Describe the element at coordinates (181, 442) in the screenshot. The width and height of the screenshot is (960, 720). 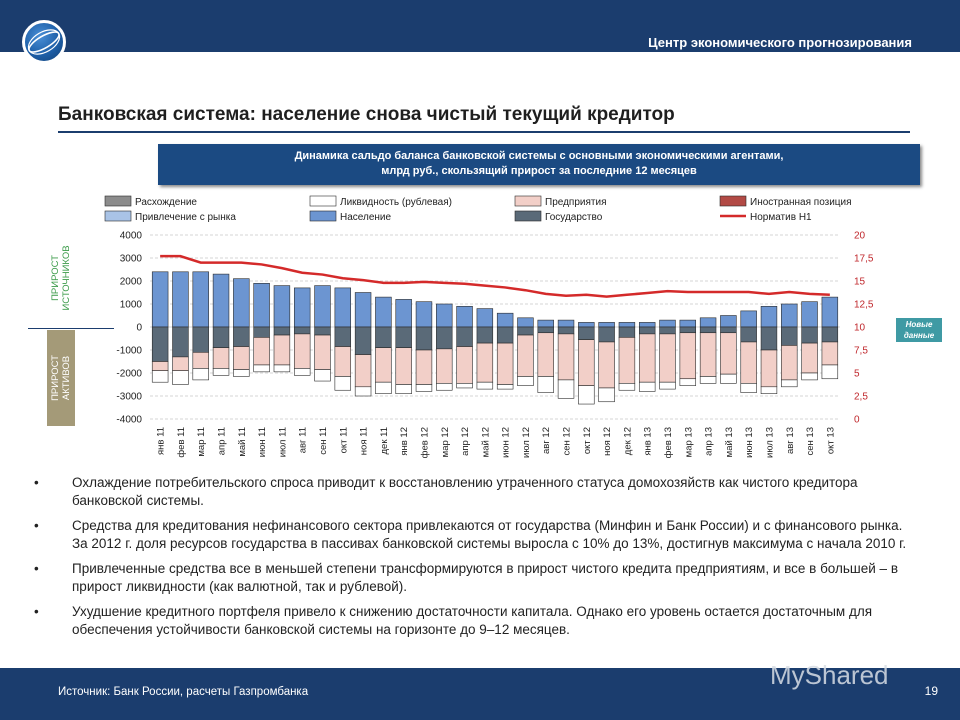
I see `x-tick-label: фев 11` at that location.